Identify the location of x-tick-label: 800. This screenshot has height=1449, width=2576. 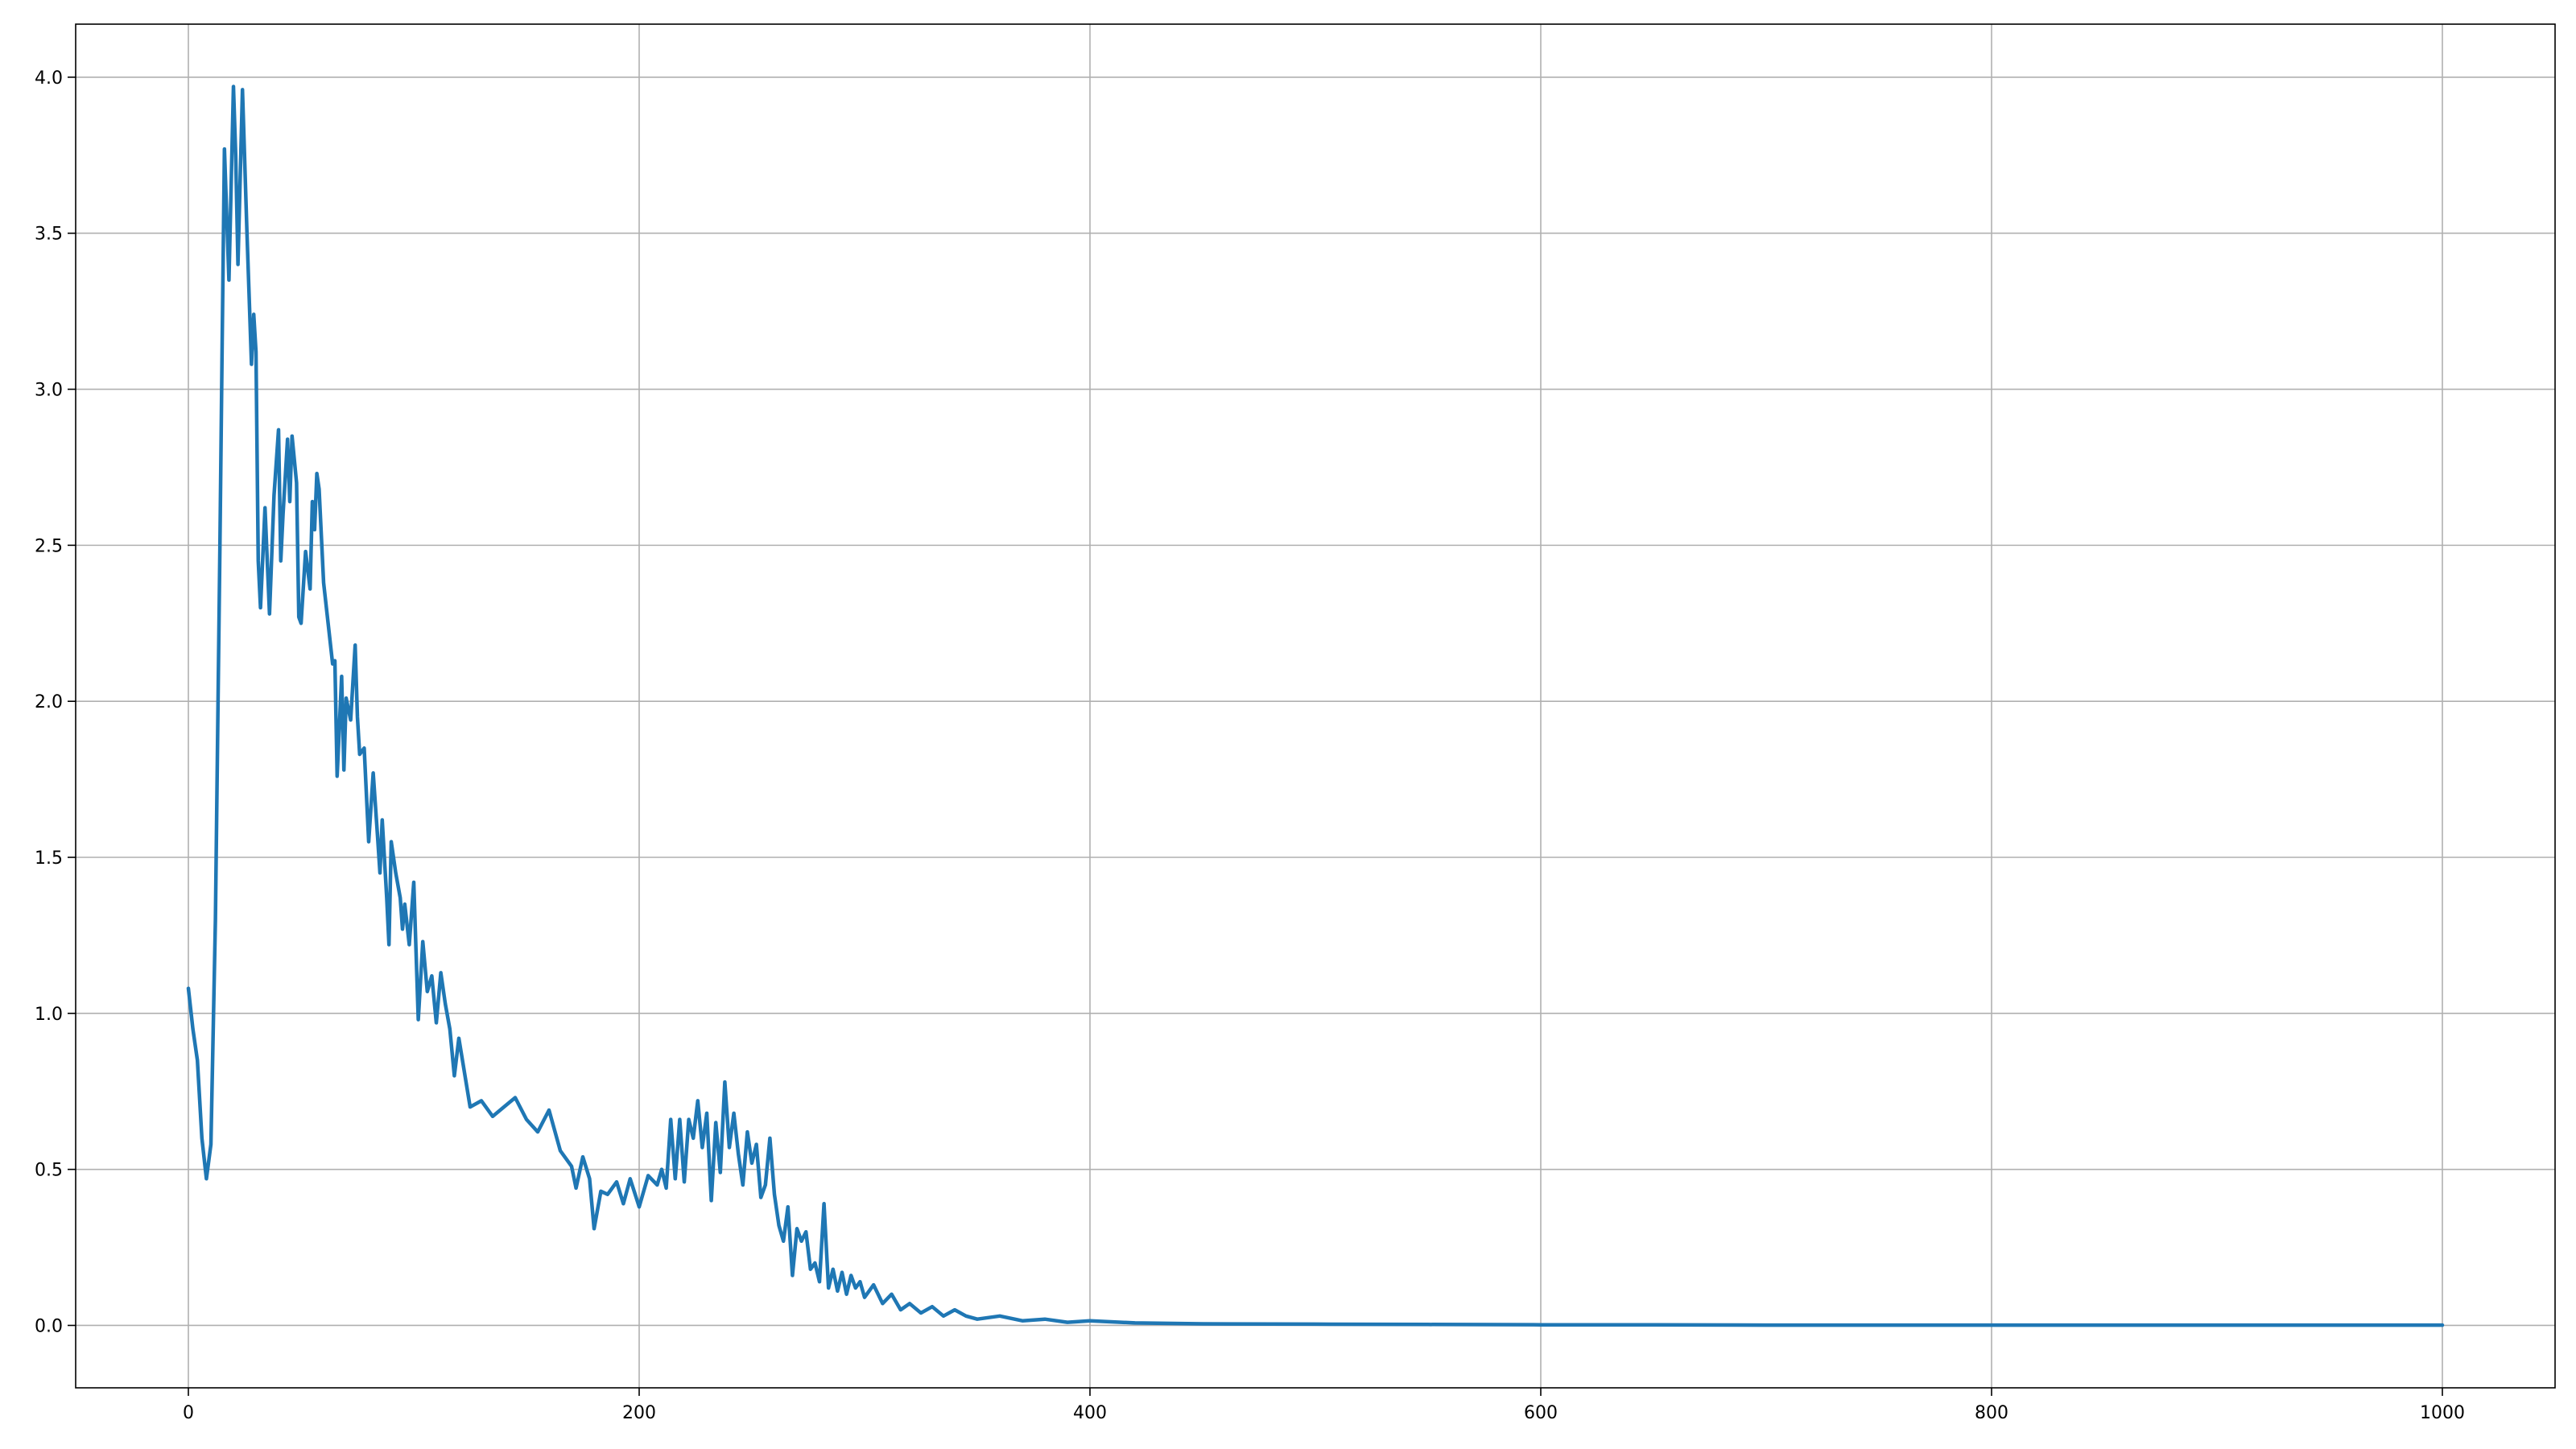
(1991, 1413).